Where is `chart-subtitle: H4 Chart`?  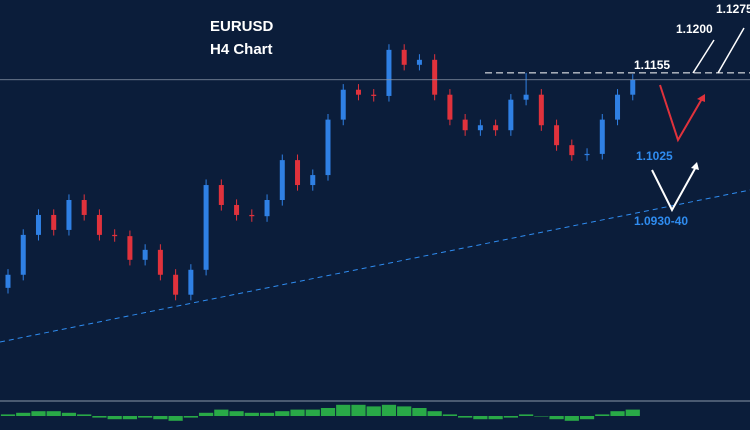 chart-subtitle: H4 Chart is located at coordinates (241, 49).